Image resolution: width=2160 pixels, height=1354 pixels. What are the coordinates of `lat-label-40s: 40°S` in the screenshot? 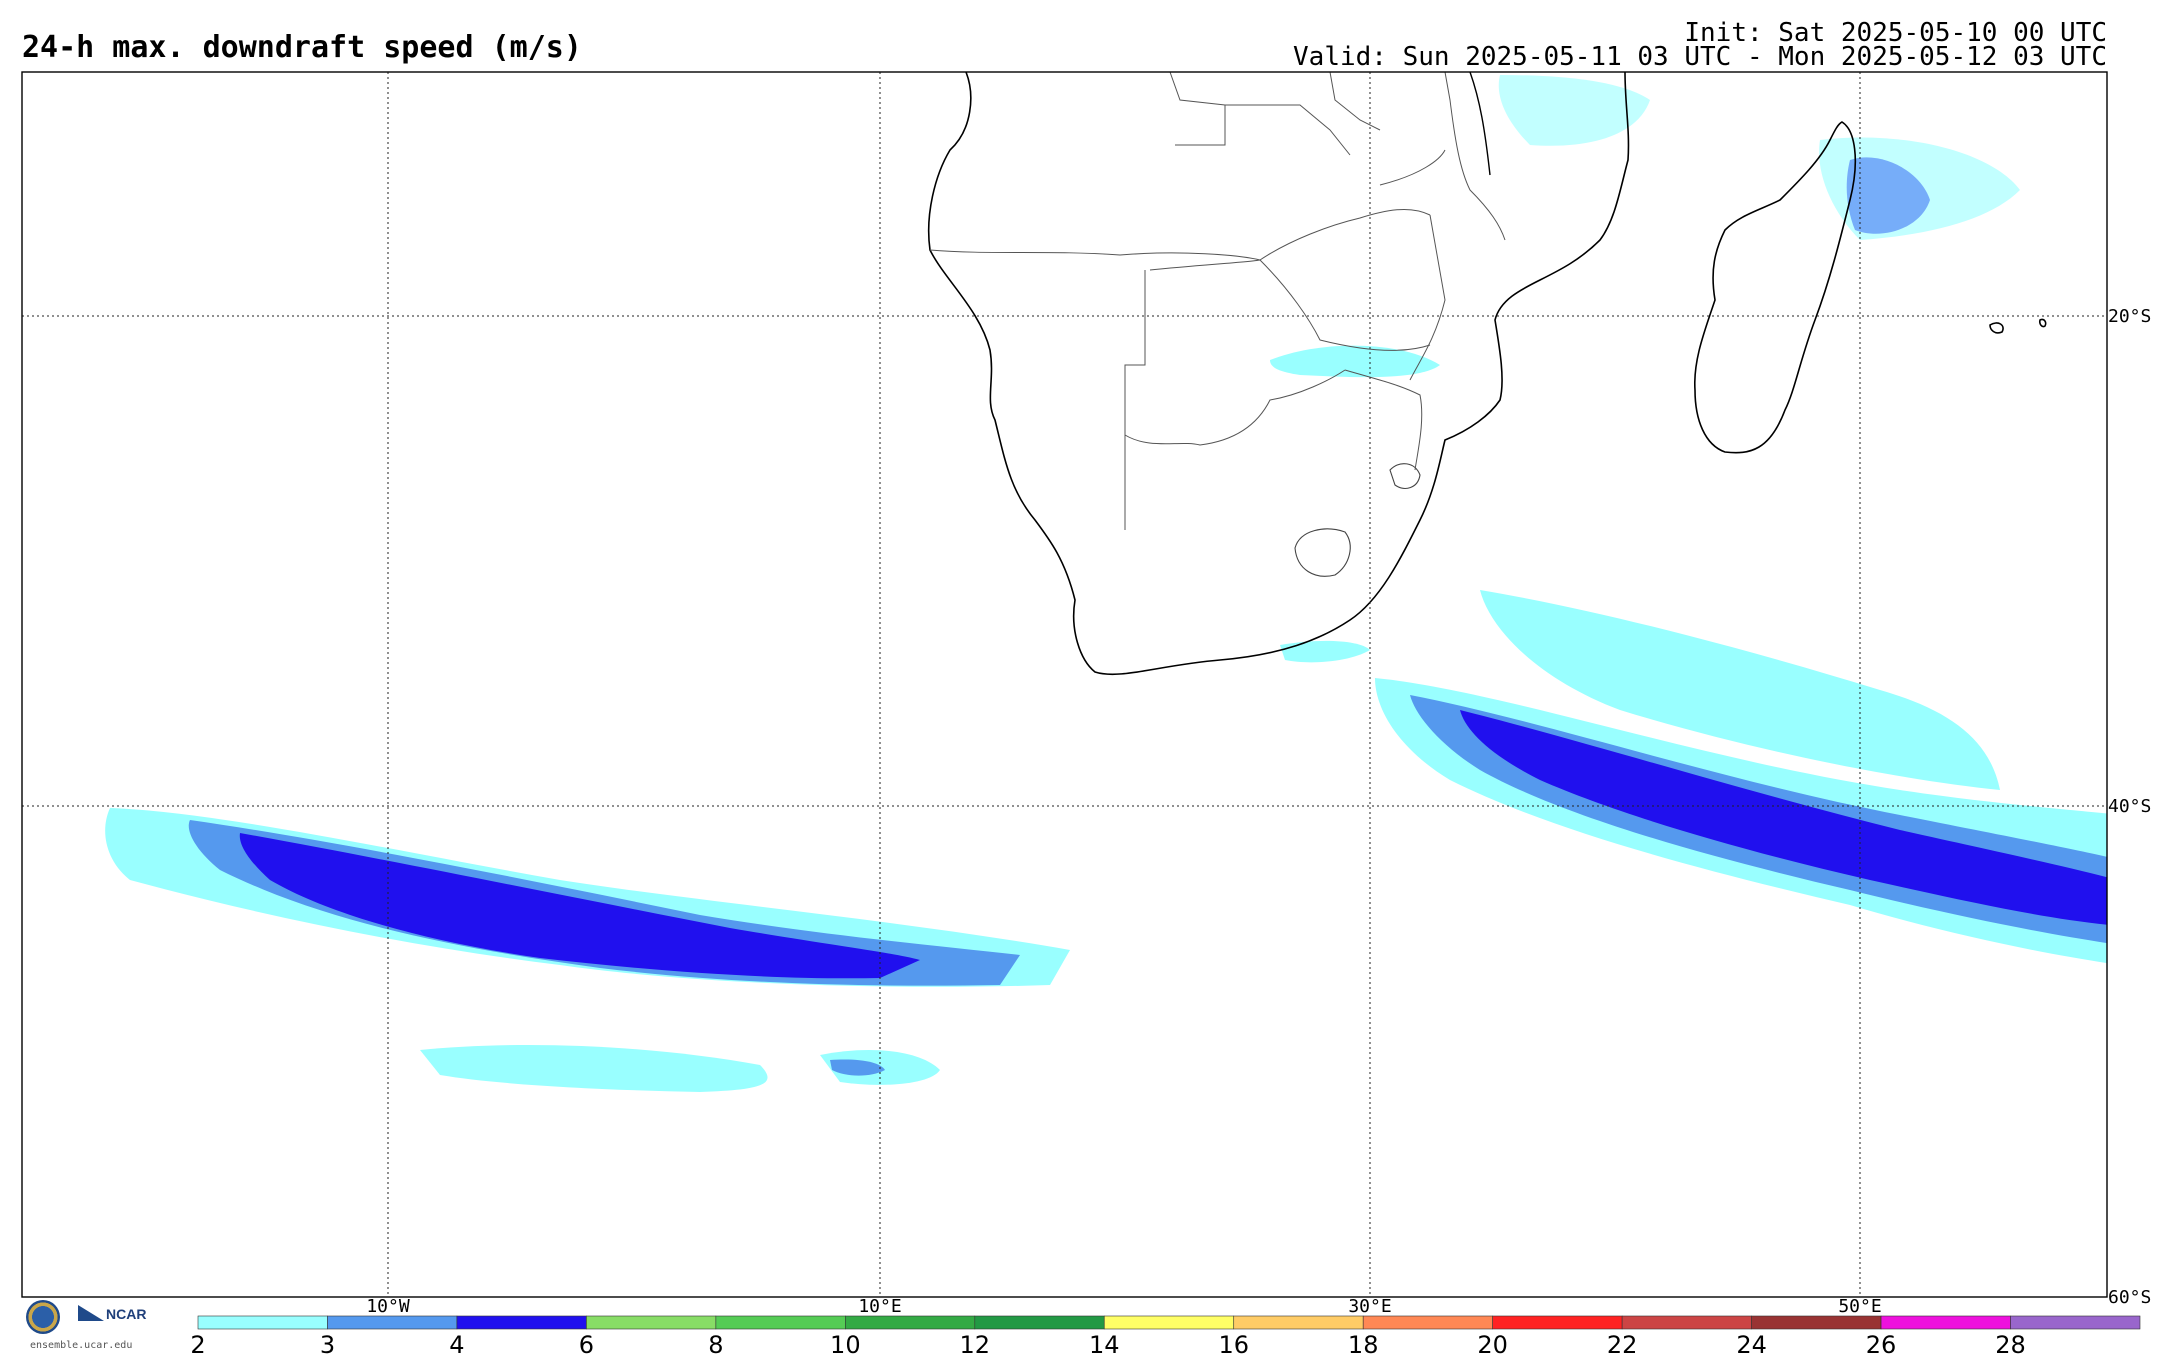 It's located at (2129, 806).